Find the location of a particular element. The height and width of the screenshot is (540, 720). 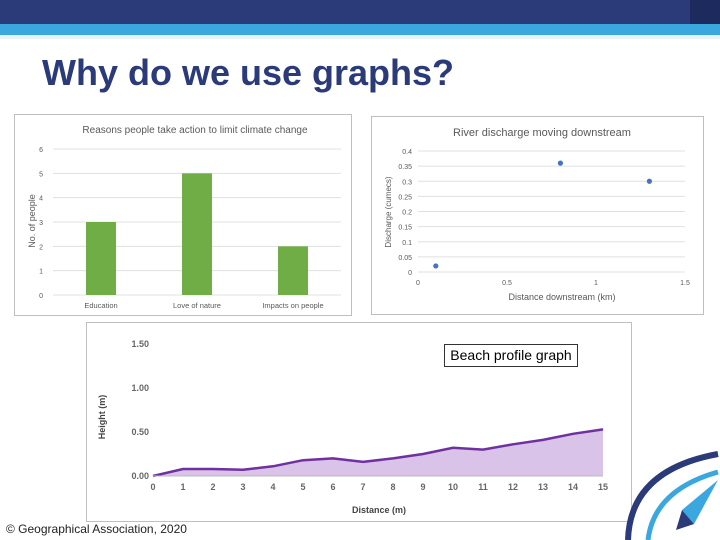

bar-chart-ylabel: No. of people is located at coordinates (32, 221).